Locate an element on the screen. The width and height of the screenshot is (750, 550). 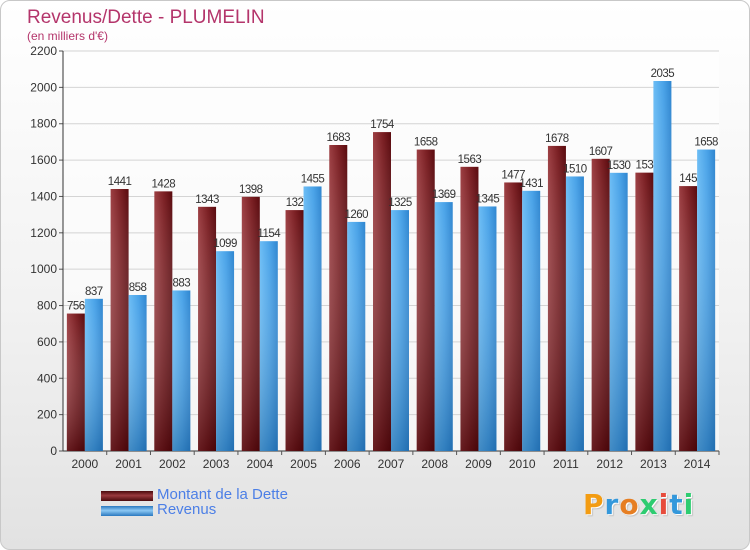
data-label: 883 is located at coordinates (181, 283).